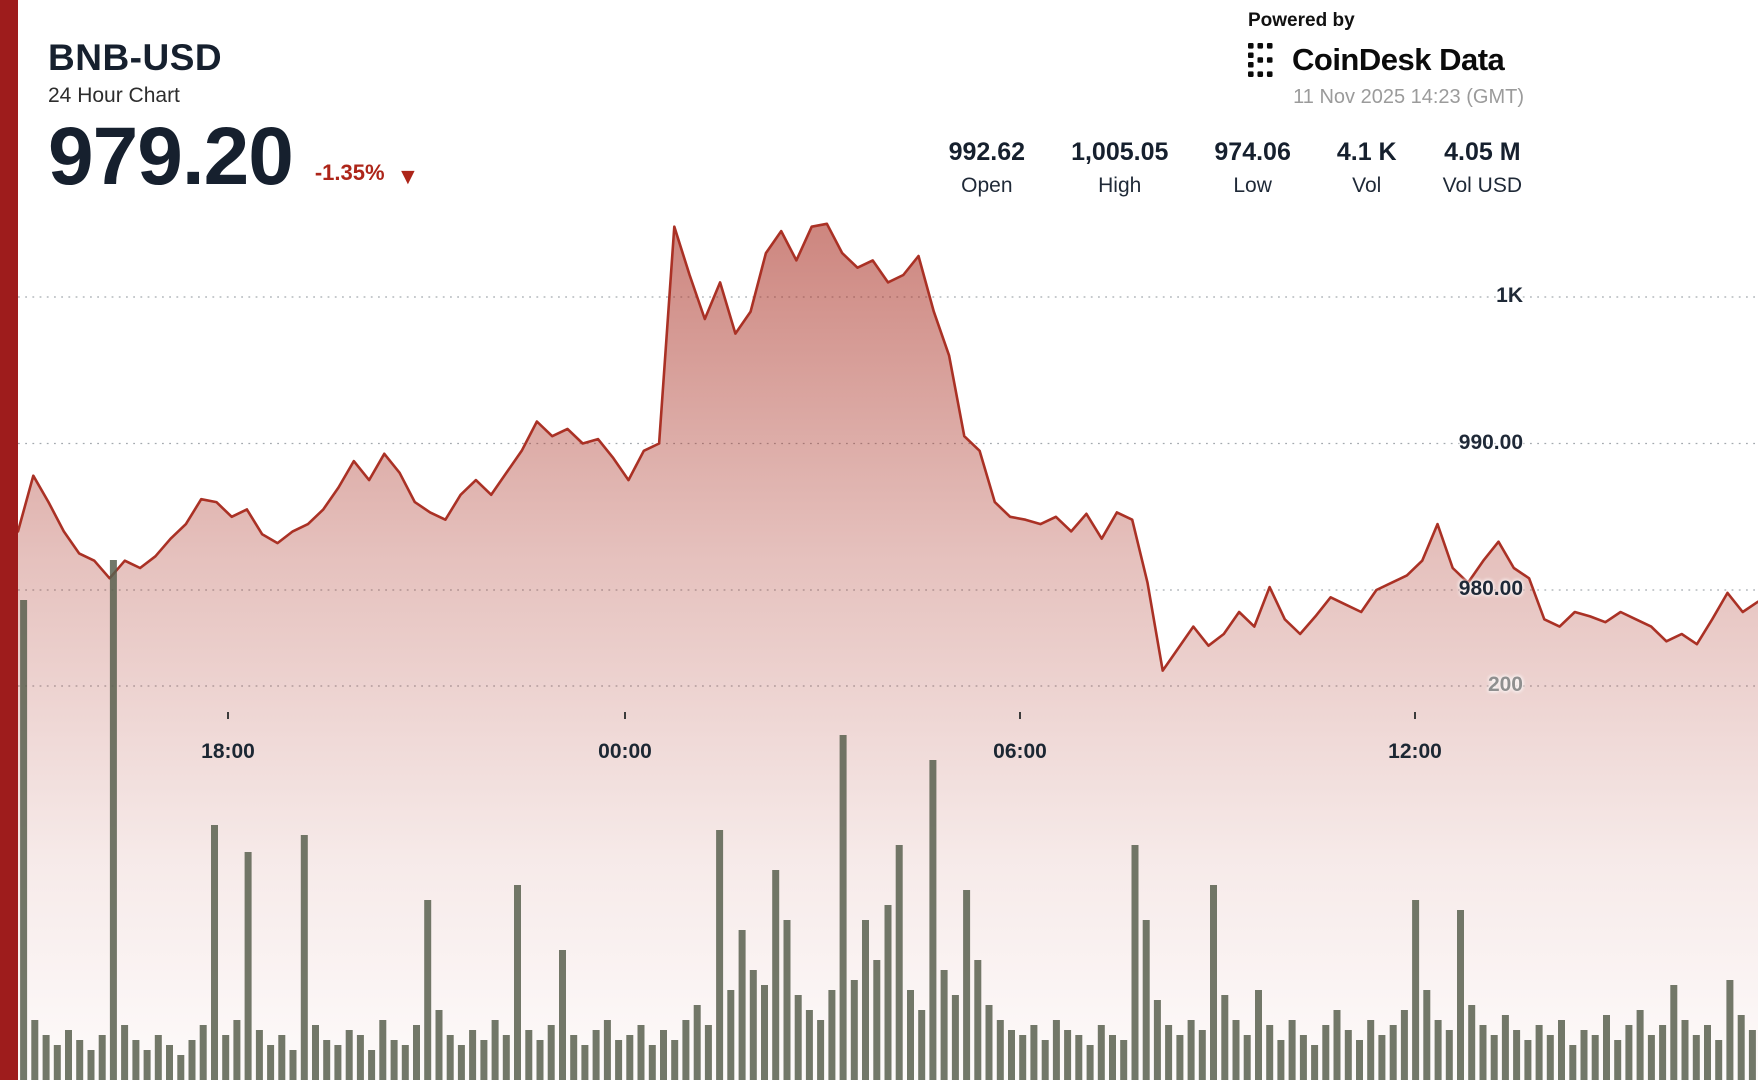 The height and width of the screenshot is (1080, 1758). What do you see at coordinates (9, 540) in the screenshot?
I see `accent-bar` at bounding box center [9, 540].